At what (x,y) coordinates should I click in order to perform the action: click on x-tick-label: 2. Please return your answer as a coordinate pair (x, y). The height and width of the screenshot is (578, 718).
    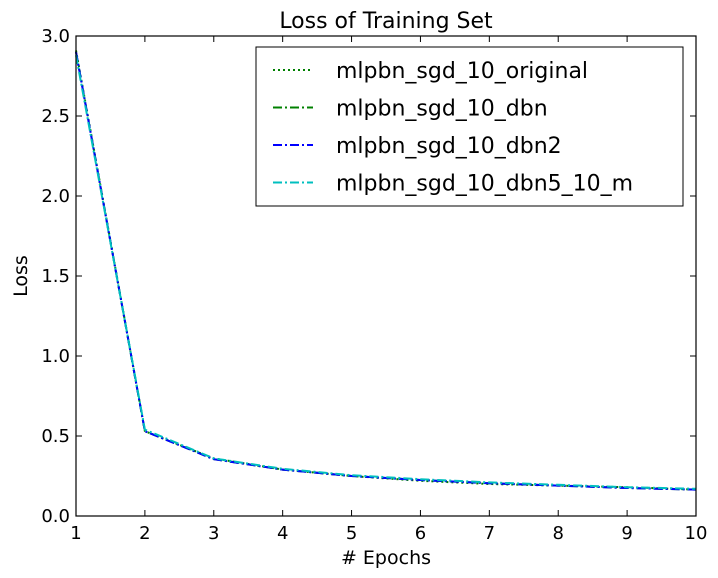
    Looking at the image, I should click on (144, 533).